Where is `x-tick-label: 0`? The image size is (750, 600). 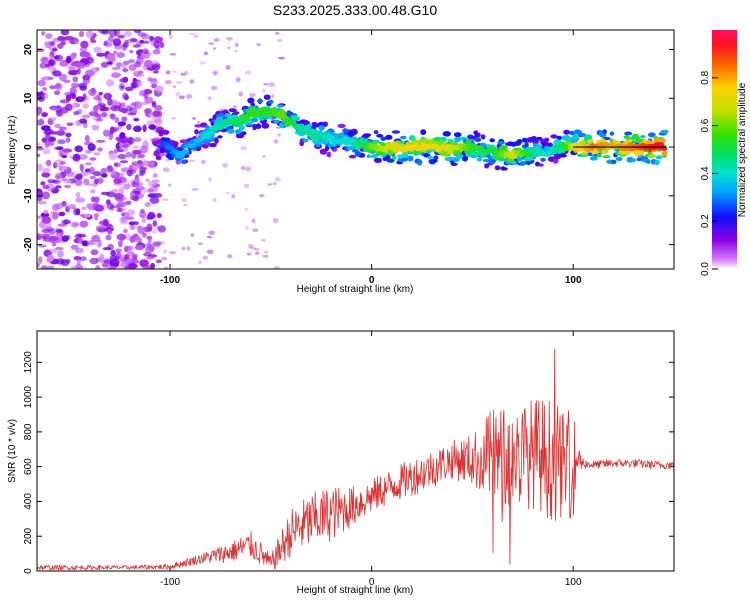
x-tick-label: 0 is located at coordinates (372, 280).